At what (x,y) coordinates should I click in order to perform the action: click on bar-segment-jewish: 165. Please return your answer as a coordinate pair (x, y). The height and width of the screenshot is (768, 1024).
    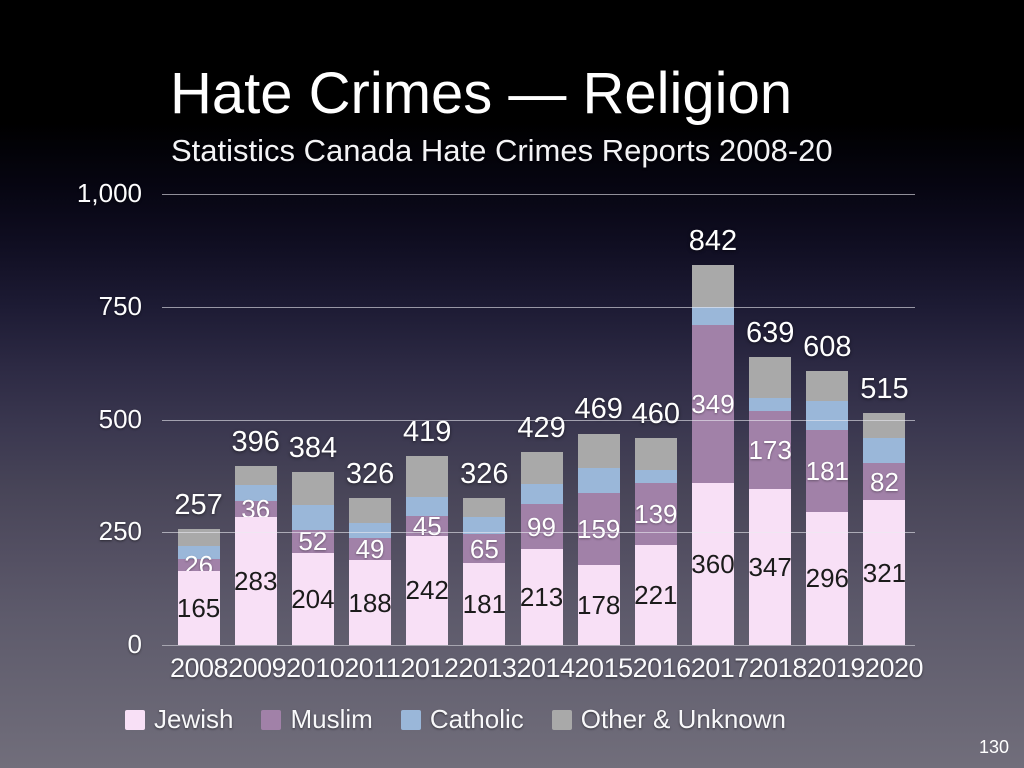
    Looking at the image, I should click on (198, 607).